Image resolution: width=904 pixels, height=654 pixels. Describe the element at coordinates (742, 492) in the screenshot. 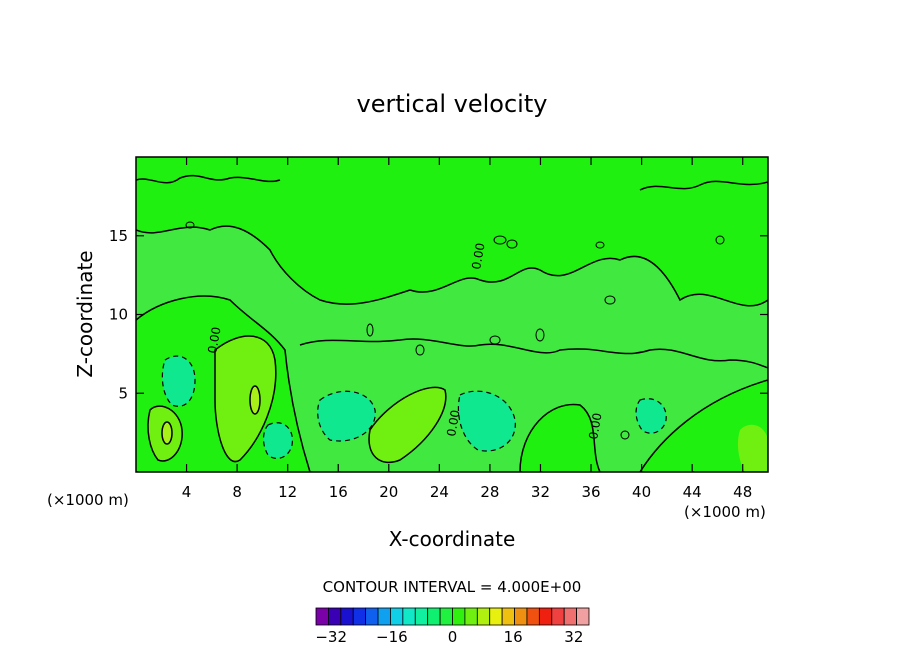

I see `x-tick-label: 48` at that location.